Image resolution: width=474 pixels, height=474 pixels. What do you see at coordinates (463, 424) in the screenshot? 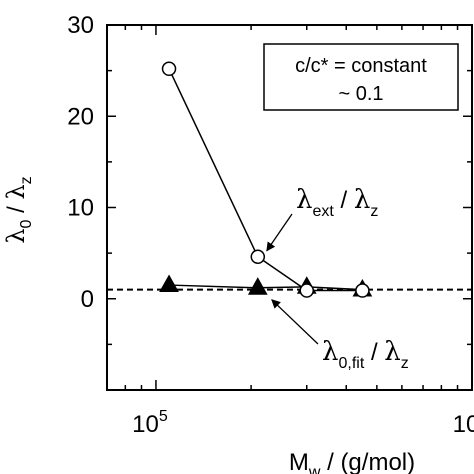
I see `x-tick-label: 10` at bounding box center [463, 424].